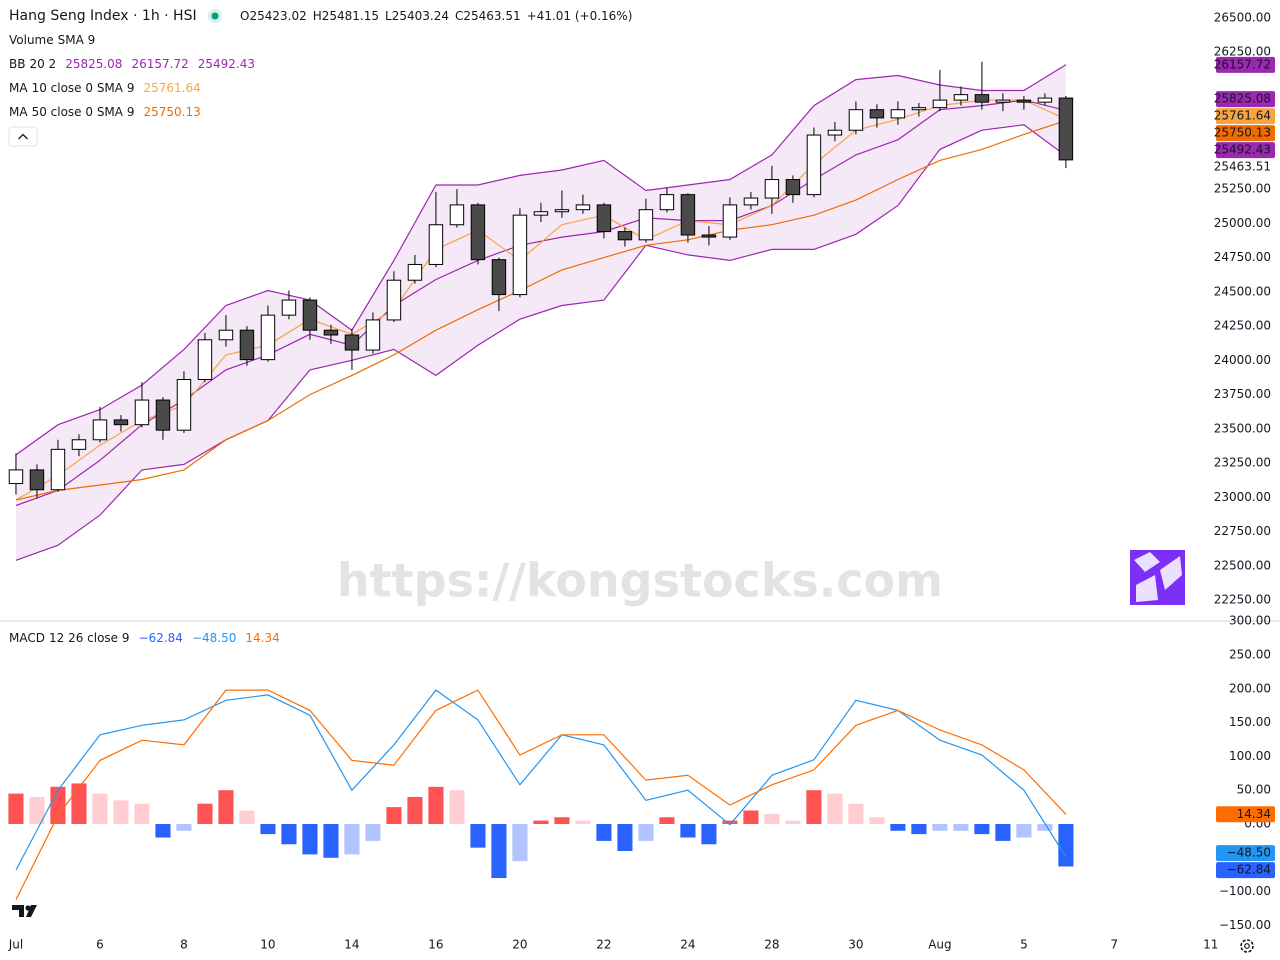  I want to click on indicator-value: 25750.13, so click(171, 112).